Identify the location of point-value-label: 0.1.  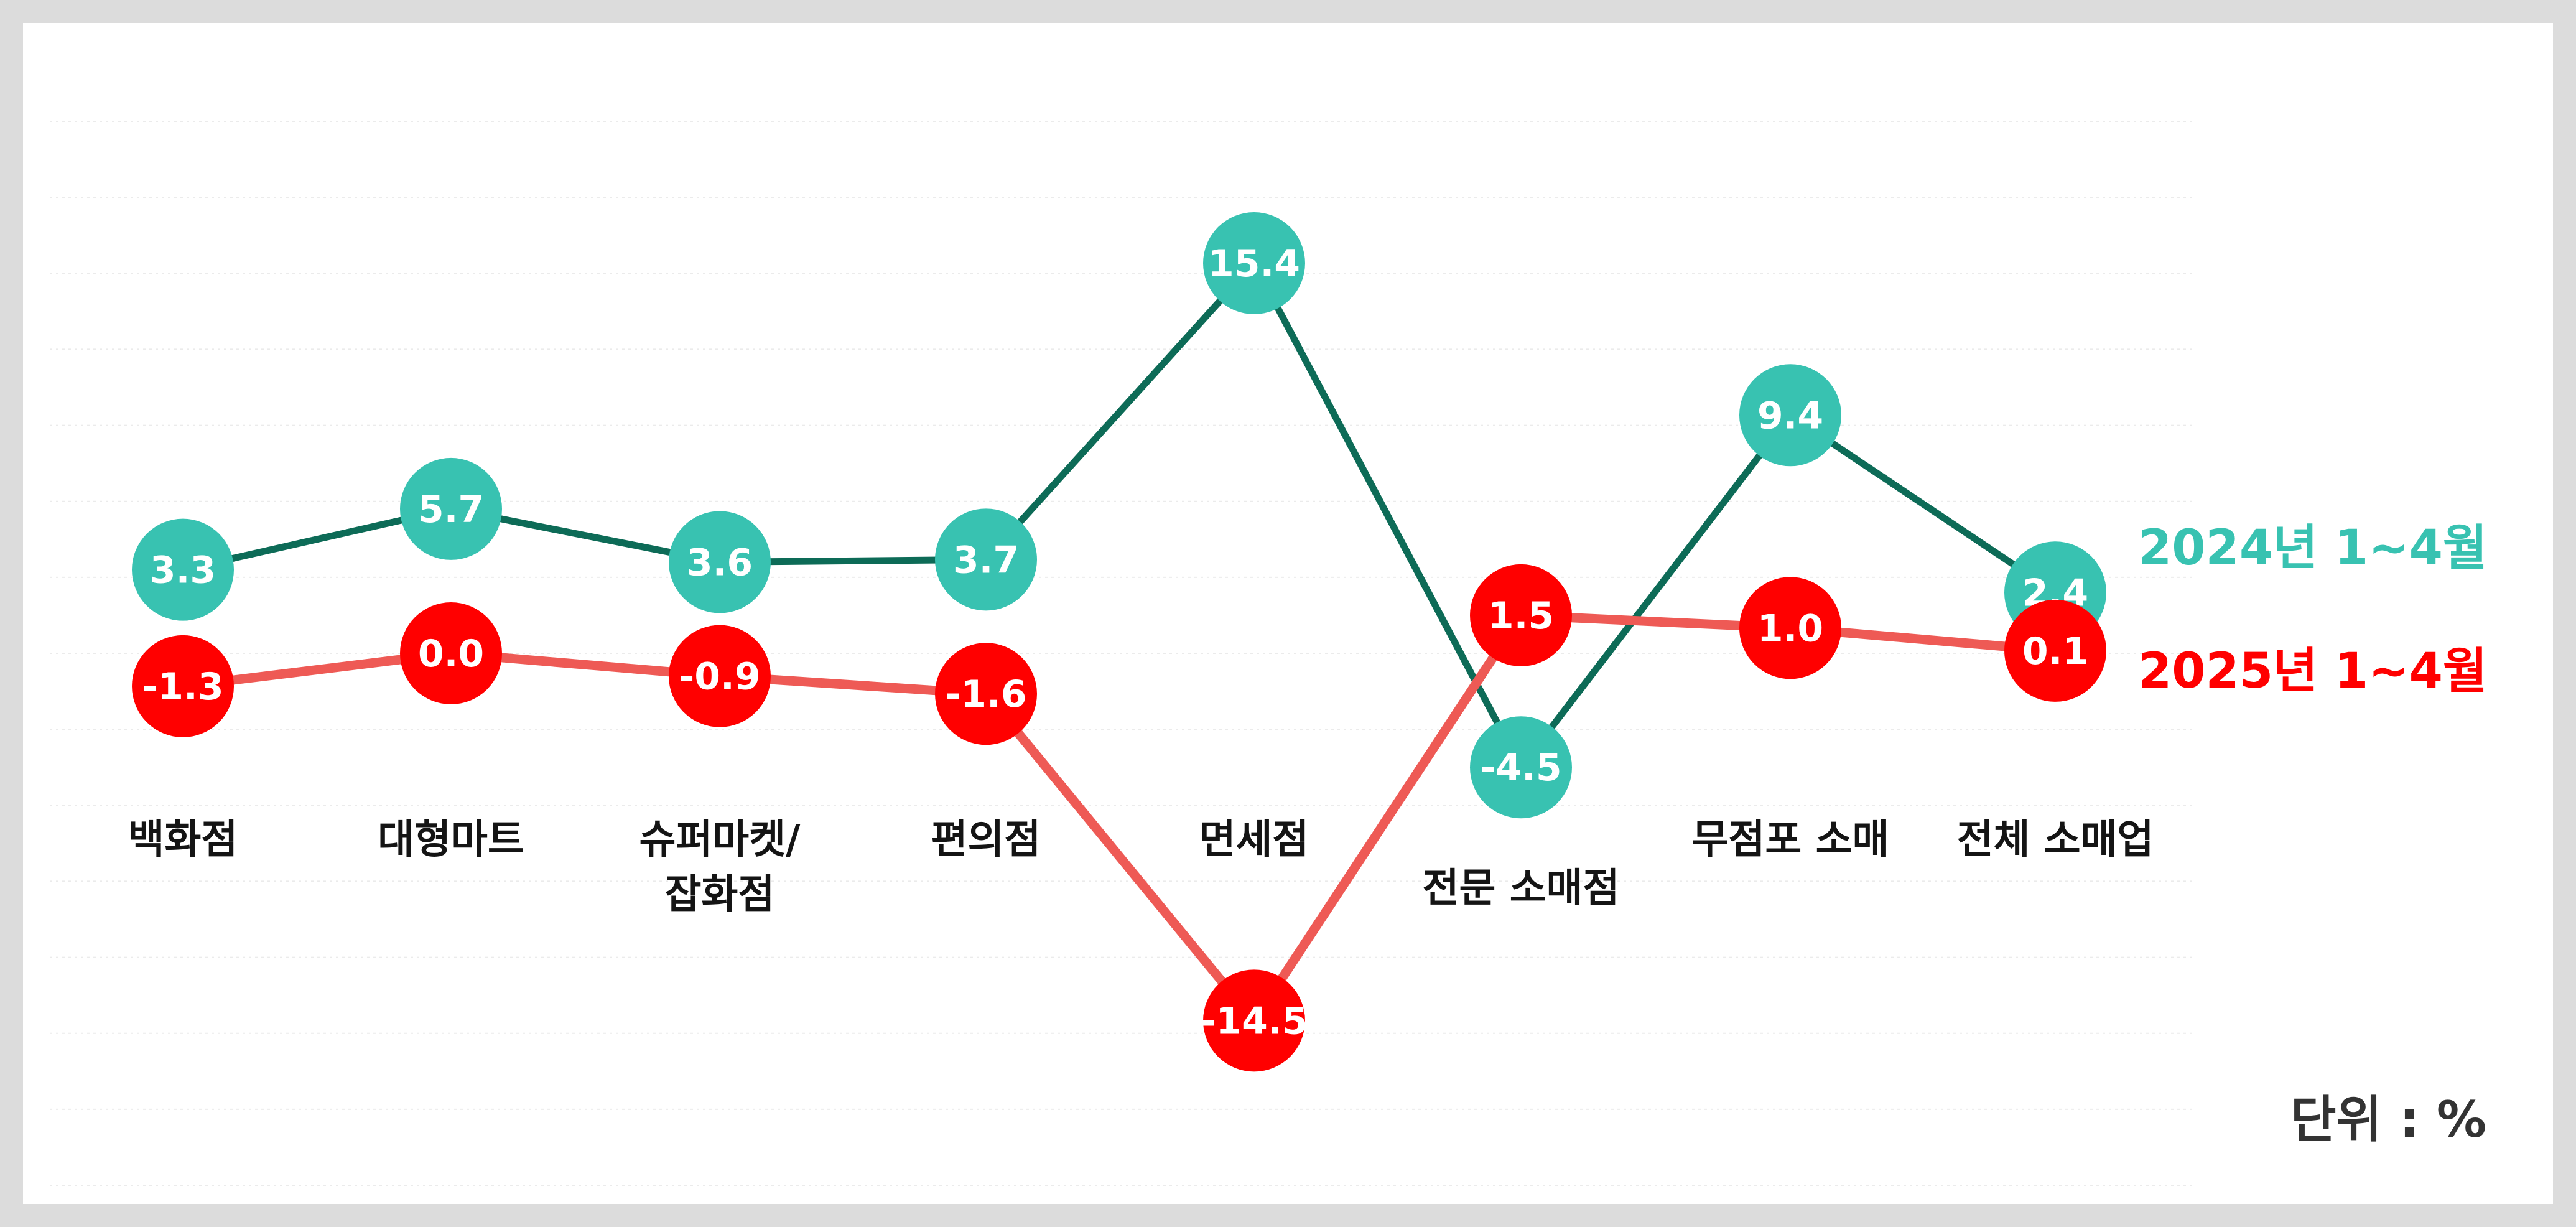
(2055, 651).